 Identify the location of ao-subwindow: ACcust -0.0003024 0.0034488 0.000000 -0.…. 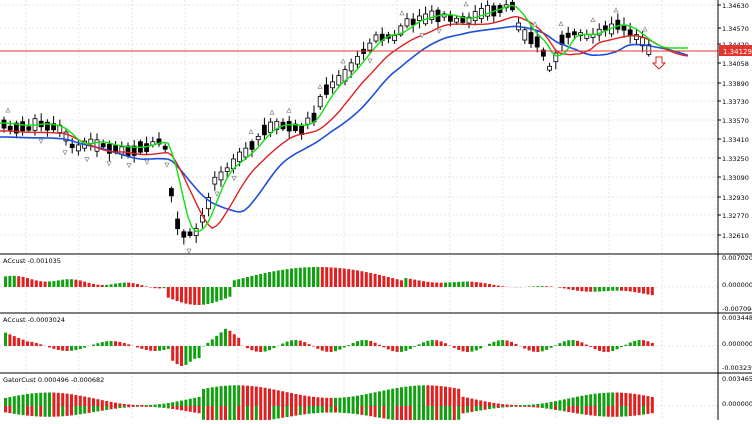
(377, 343).